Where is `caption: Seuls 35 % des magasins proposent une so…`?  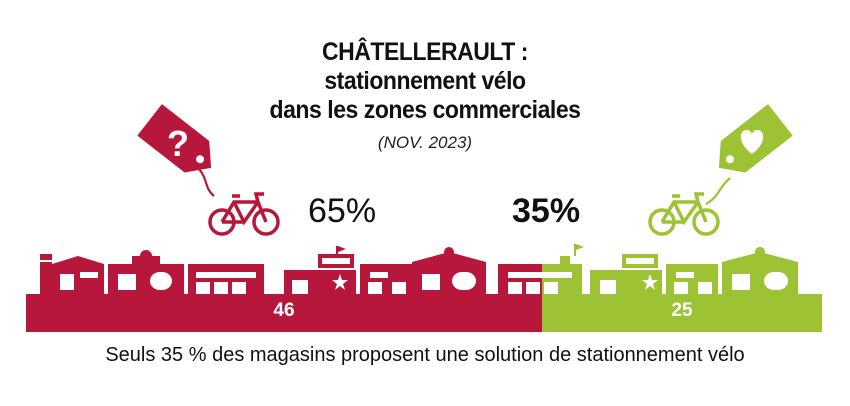
caption: Seuls 35 % des magasins proposent une so… is located at coordinates (425, 355).